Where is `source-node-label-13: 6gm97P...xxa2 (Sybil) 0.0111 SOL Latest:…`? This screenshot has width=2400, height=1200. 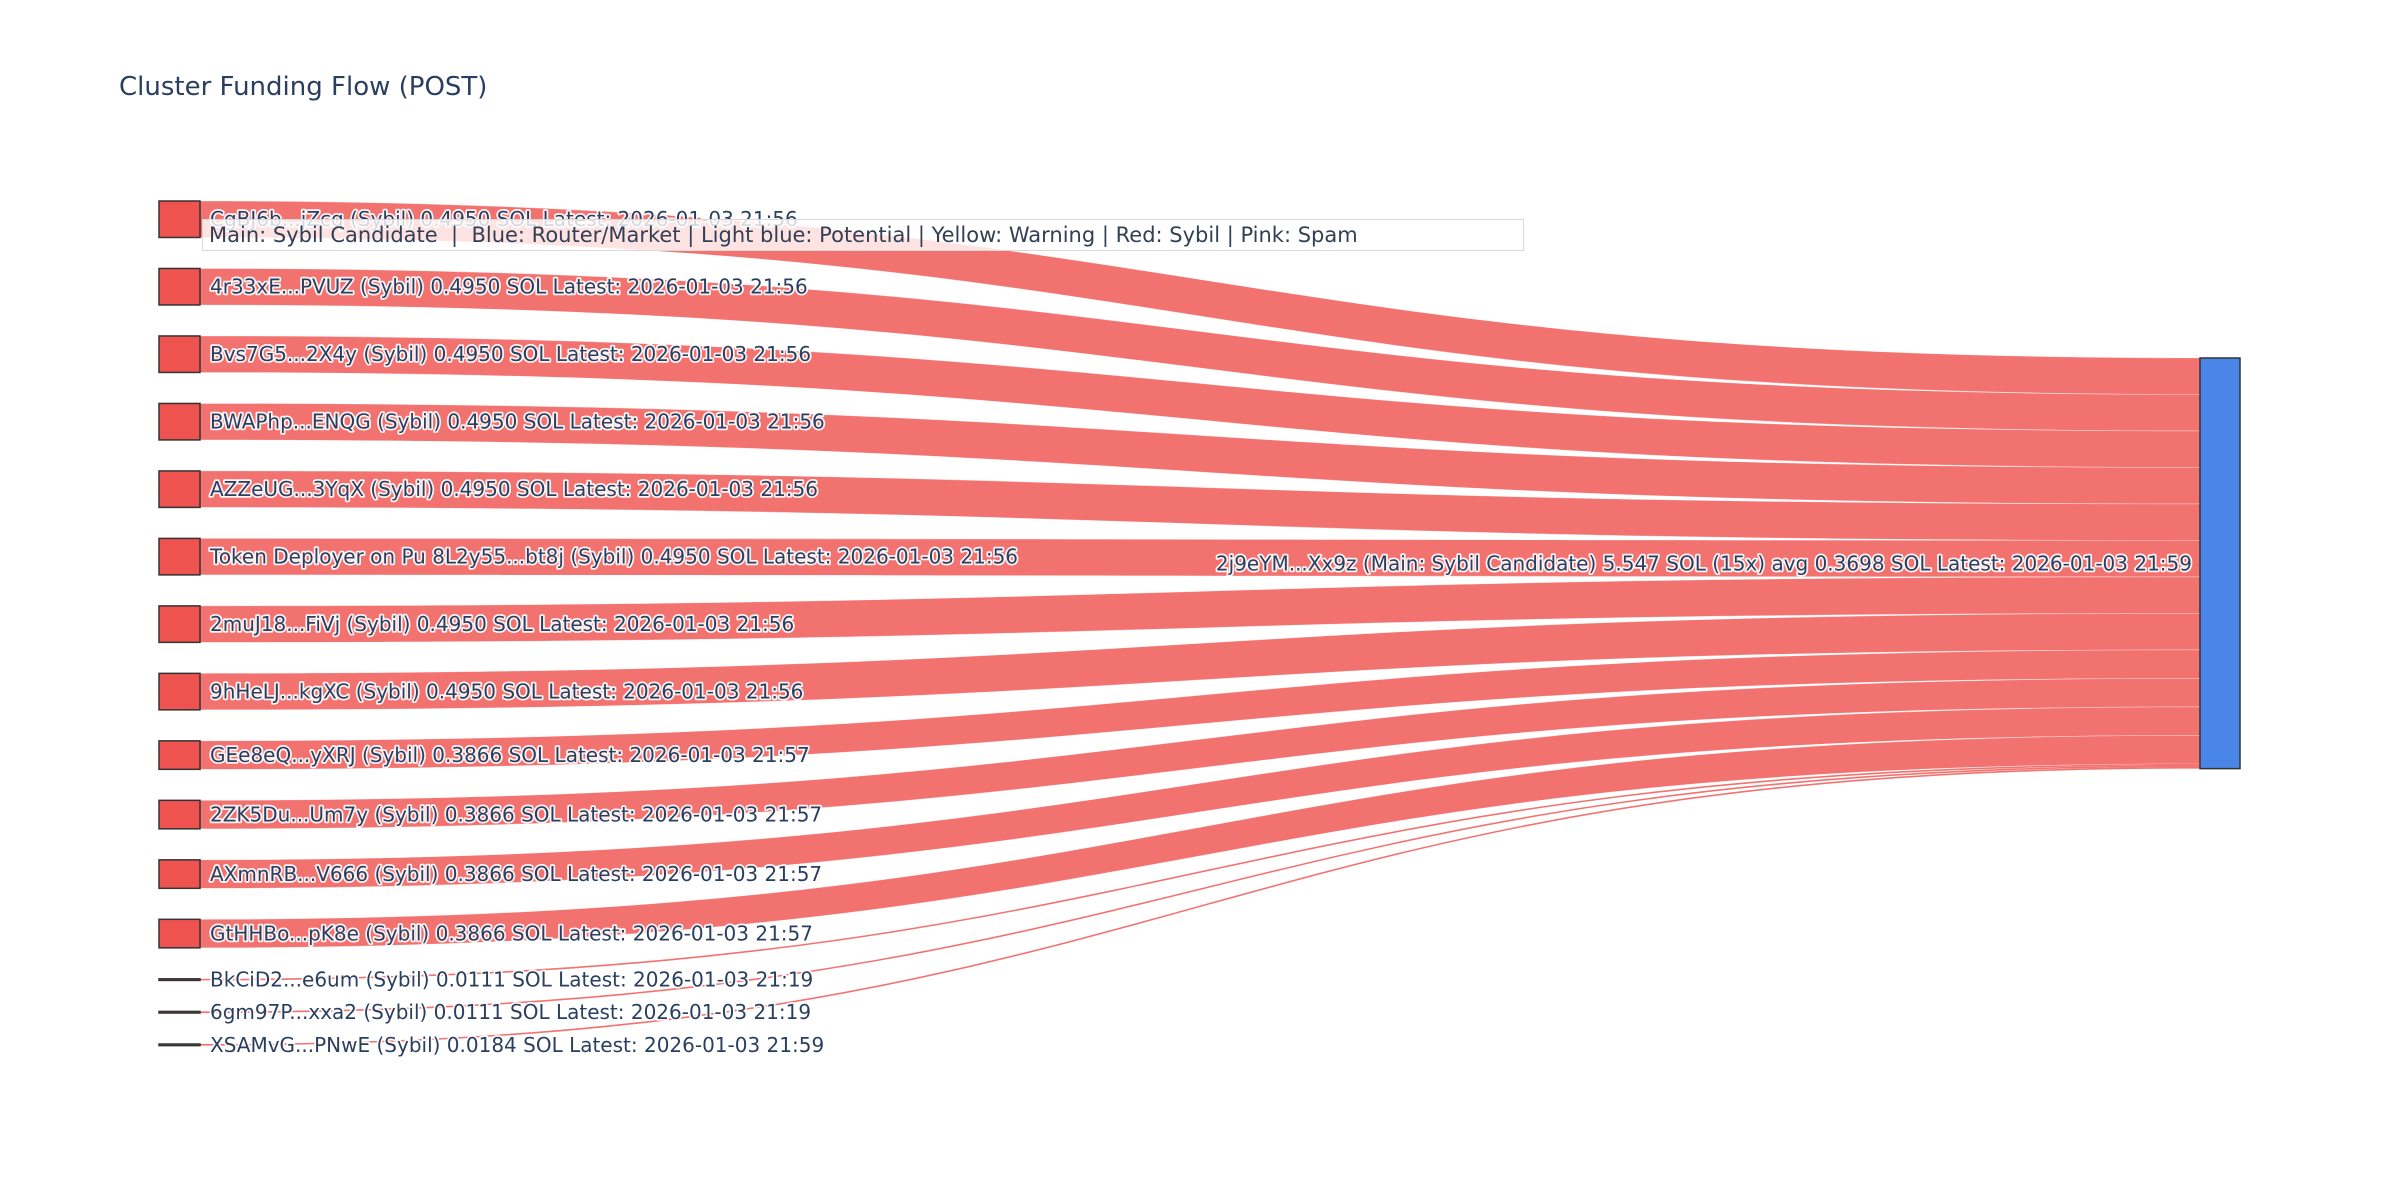
source-node-label-13: 6gm97P...xxa2 (Sybil) 0.0111 SOL Latest:… is located at coordinates (510, 1012).